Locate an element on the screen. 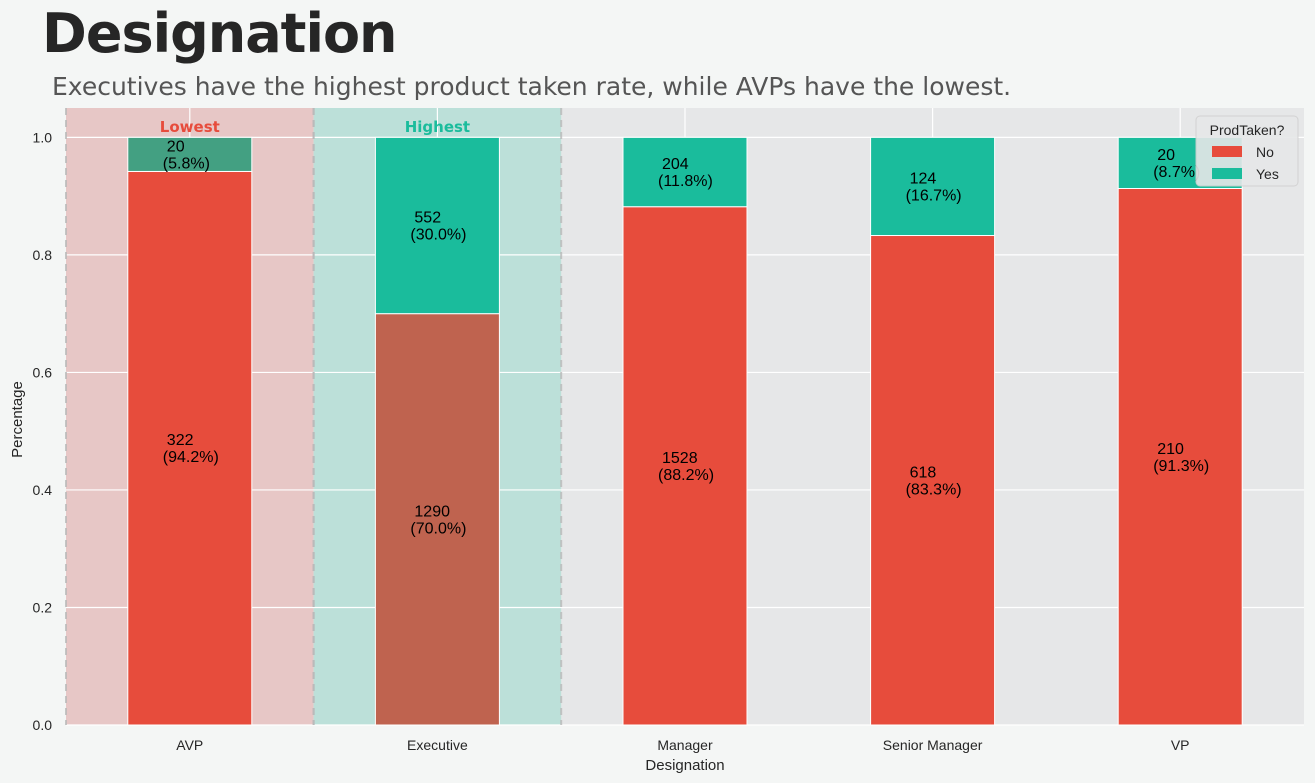 The height and width of the screenshot is (783, 1315). data-label-no-pct: (88.2%) is located at coordinates (686, 475).